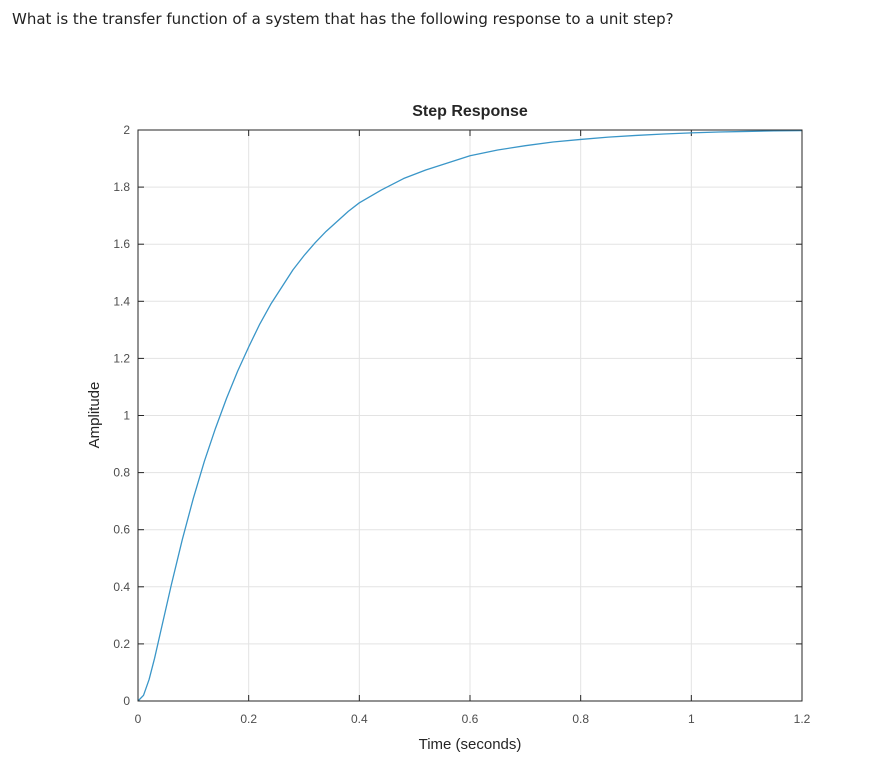 The image size is (875, 781). What do you see at coordinates (121, 530) in the screenshot?
I see `y-tick-label: 0.6` at bounding box center [121, 530].